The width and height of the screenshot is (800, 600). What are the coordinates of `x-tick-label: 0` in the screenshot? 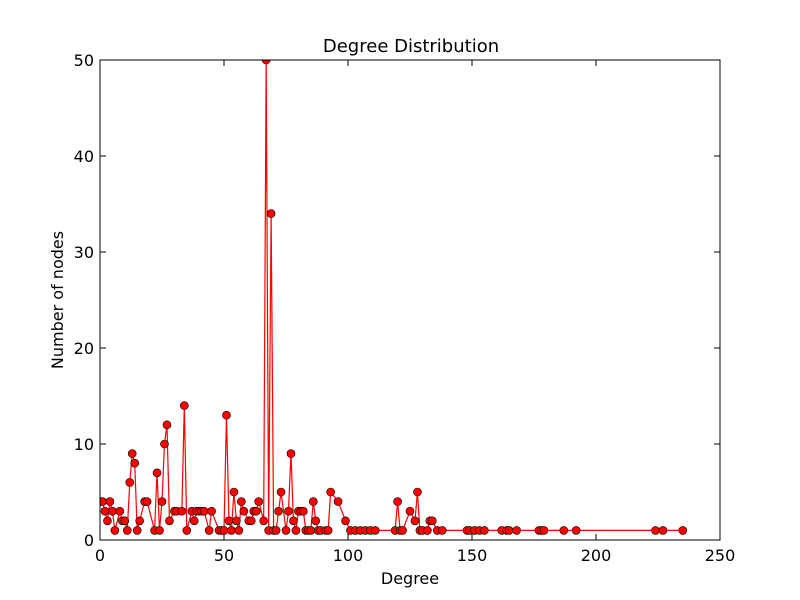 It's located at (100, 555).